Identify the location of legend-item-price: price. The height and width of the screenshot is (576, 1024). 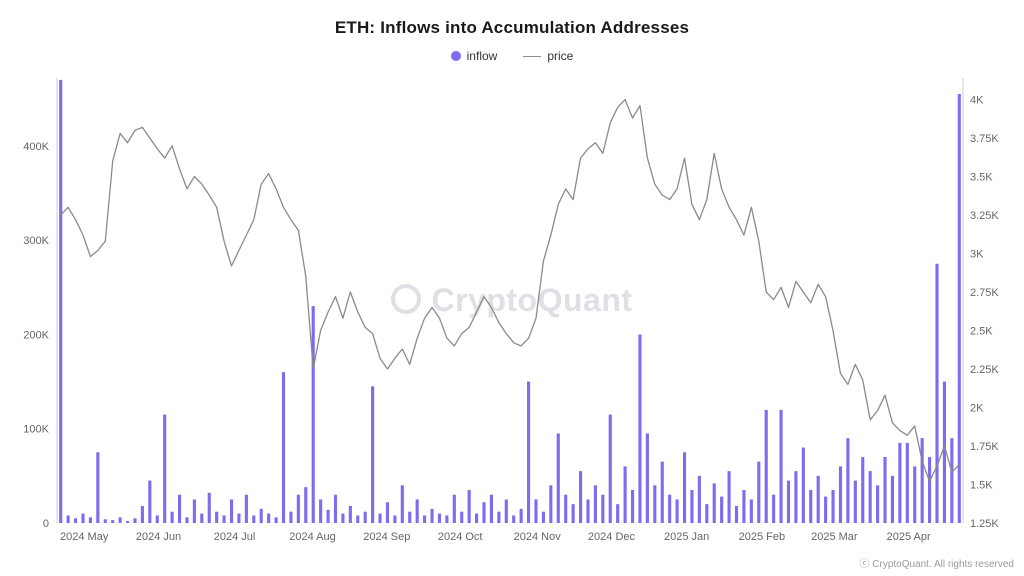
(548, 56).